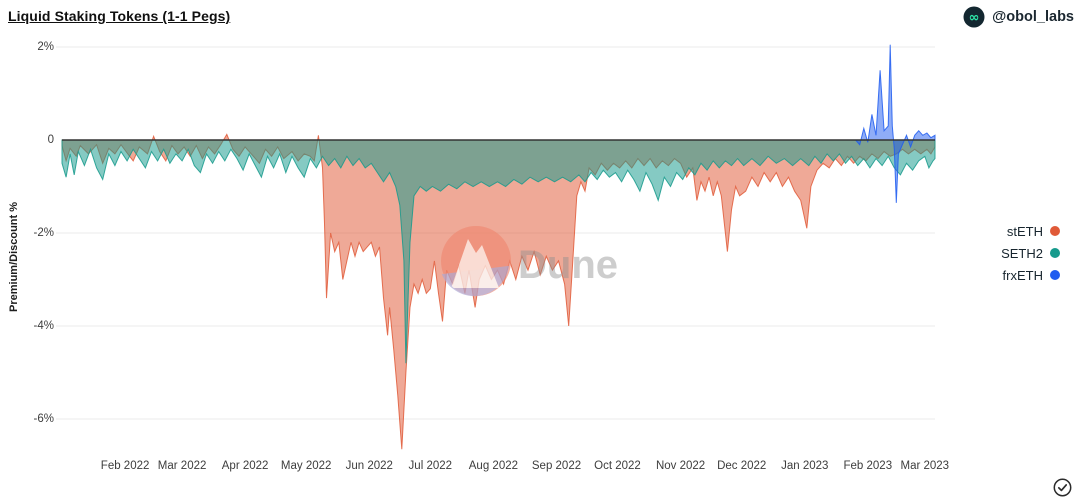 This screenshot has width=1080, height=503. What do you see at coordinates (1022, 275) in the screenshot?
I see `legend-label: frxETH` at bounding box center [1022, 275].